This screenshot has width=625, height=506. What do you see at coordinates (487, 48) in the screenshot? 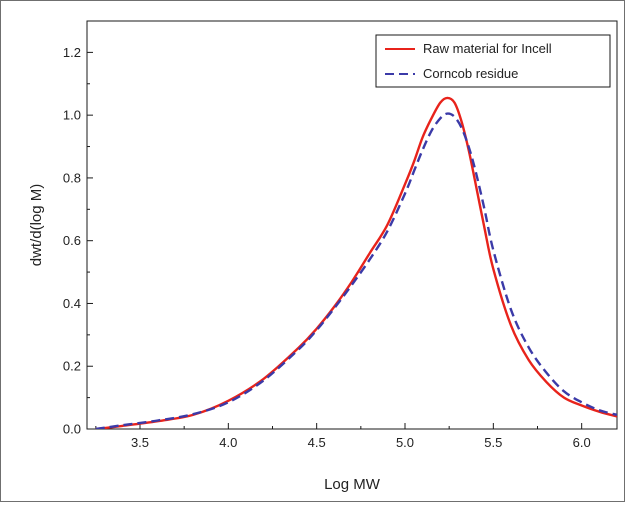
I see `legend-label-raw-material: Raw material for Incell` at bounding box center [487, 48].